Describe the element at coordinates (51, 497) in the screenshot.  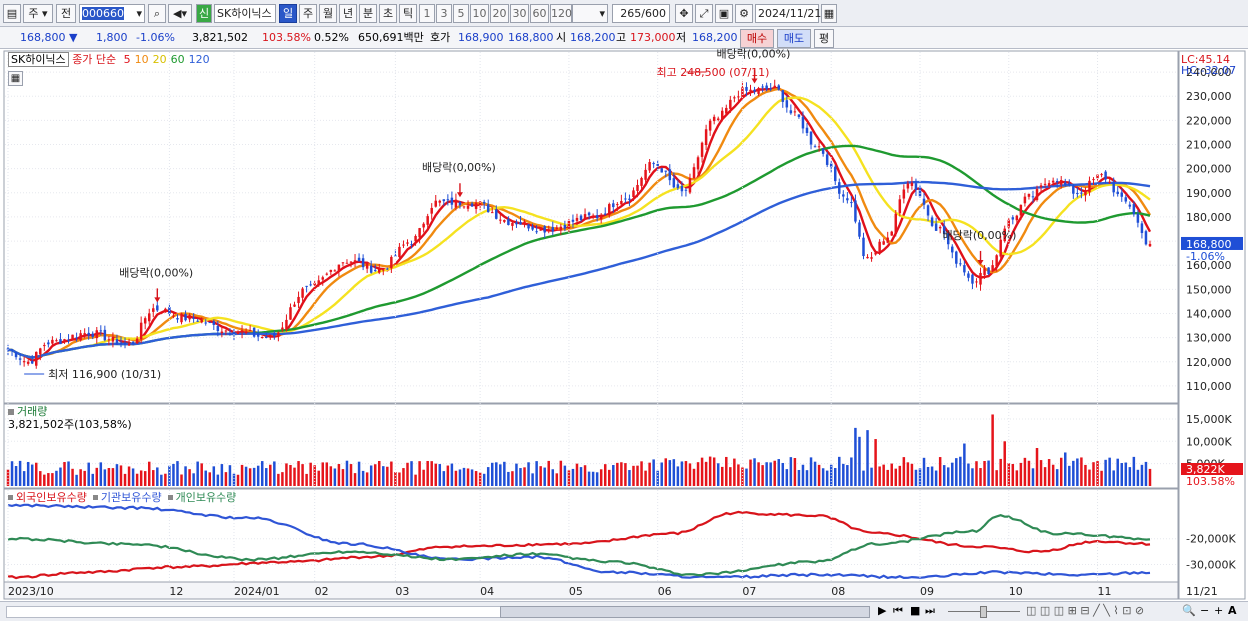
I see `holding-legend-0: 외국인보유수량` at that location.